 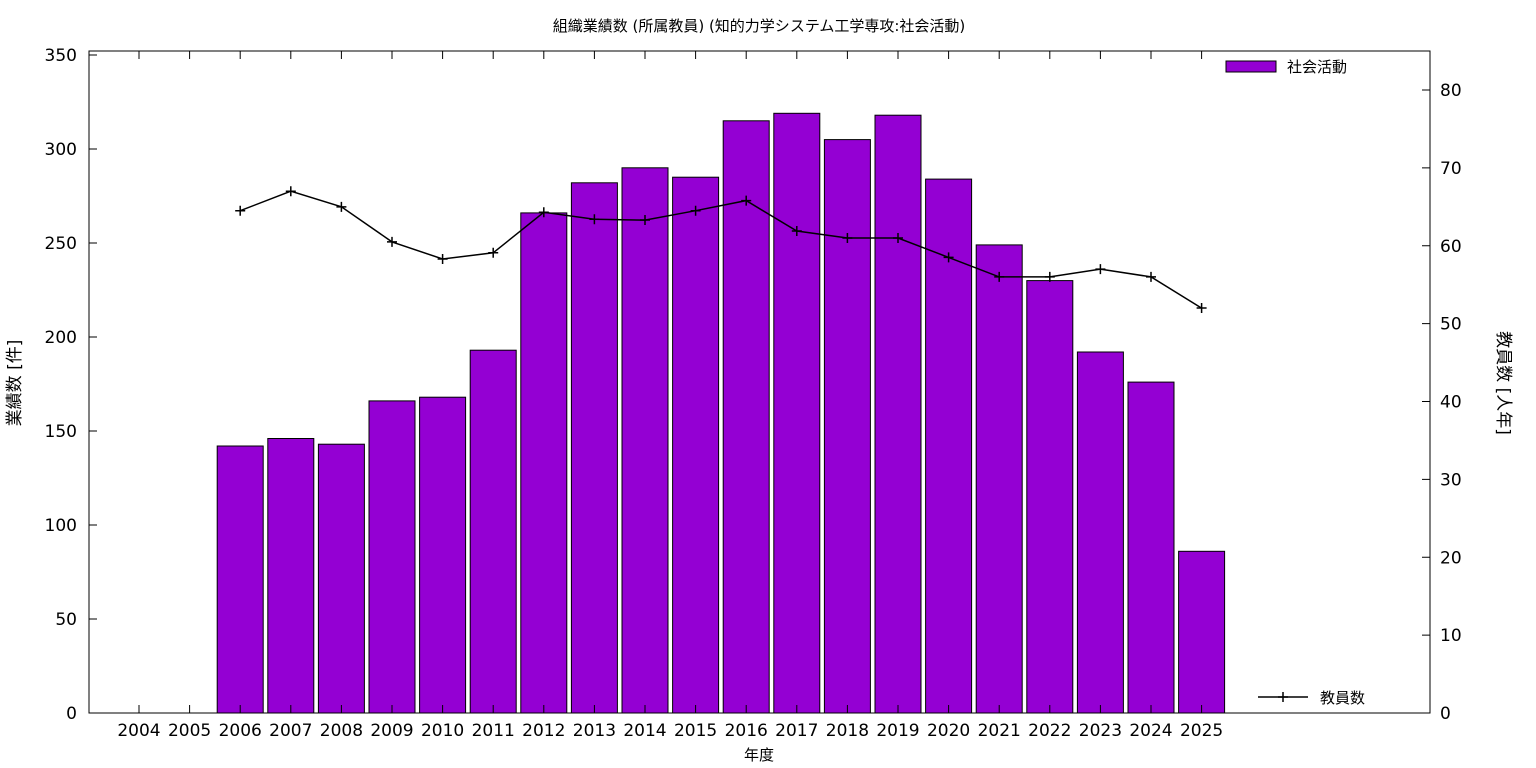 I want to click on y-tick-label: 150, so click(x=61, y=432).